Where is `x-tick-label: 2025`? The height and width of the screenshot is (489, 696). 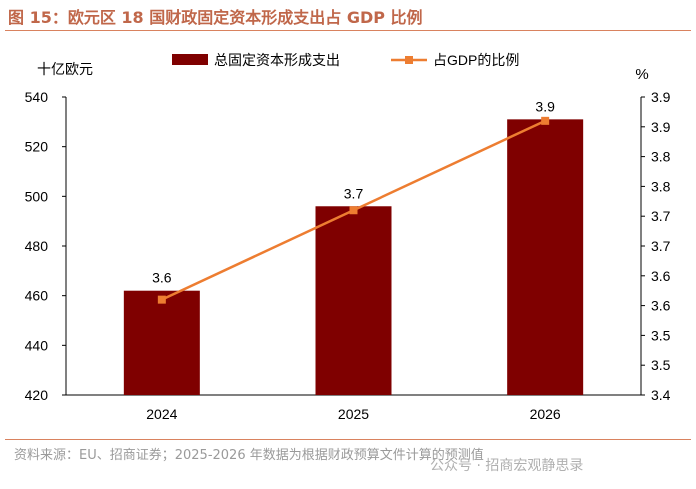
x-tick-label: 2025 is located at coordinates (353, 414).